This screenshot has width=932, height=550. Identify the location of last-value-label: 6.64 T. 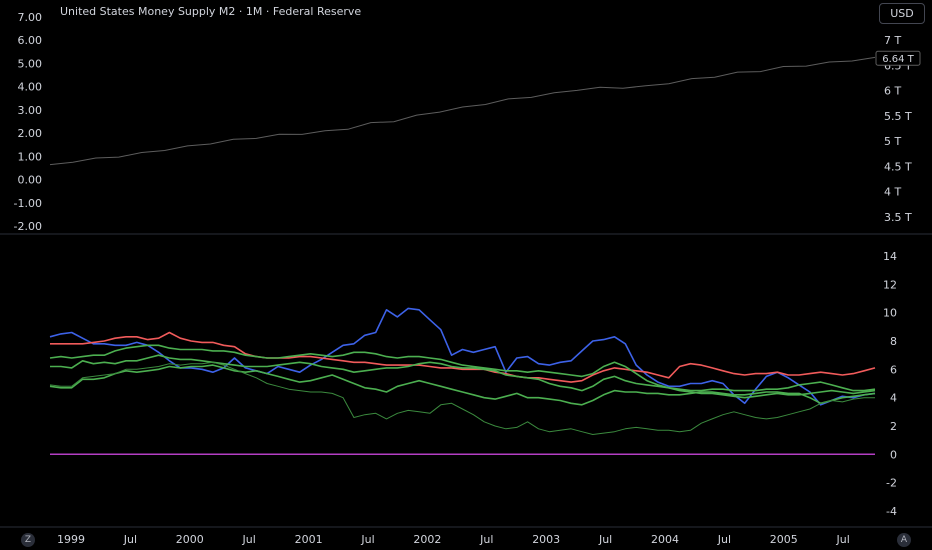
(898, 59).